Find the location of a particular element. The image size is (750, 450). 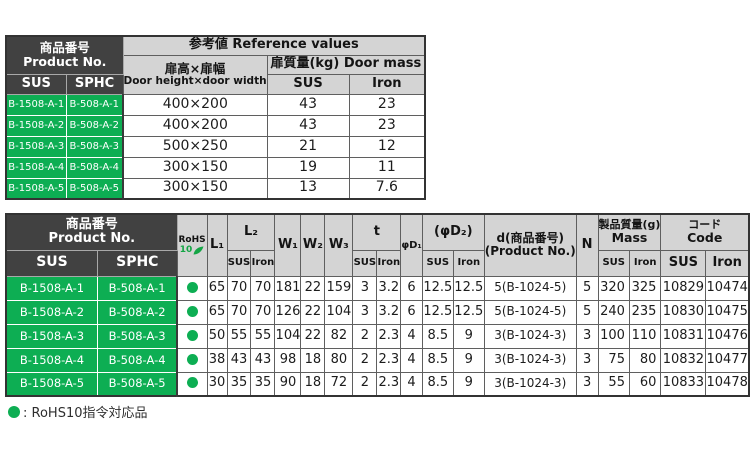

cell-d-product-no: 3(B-1024-3) is located at coordinates (530, 384).